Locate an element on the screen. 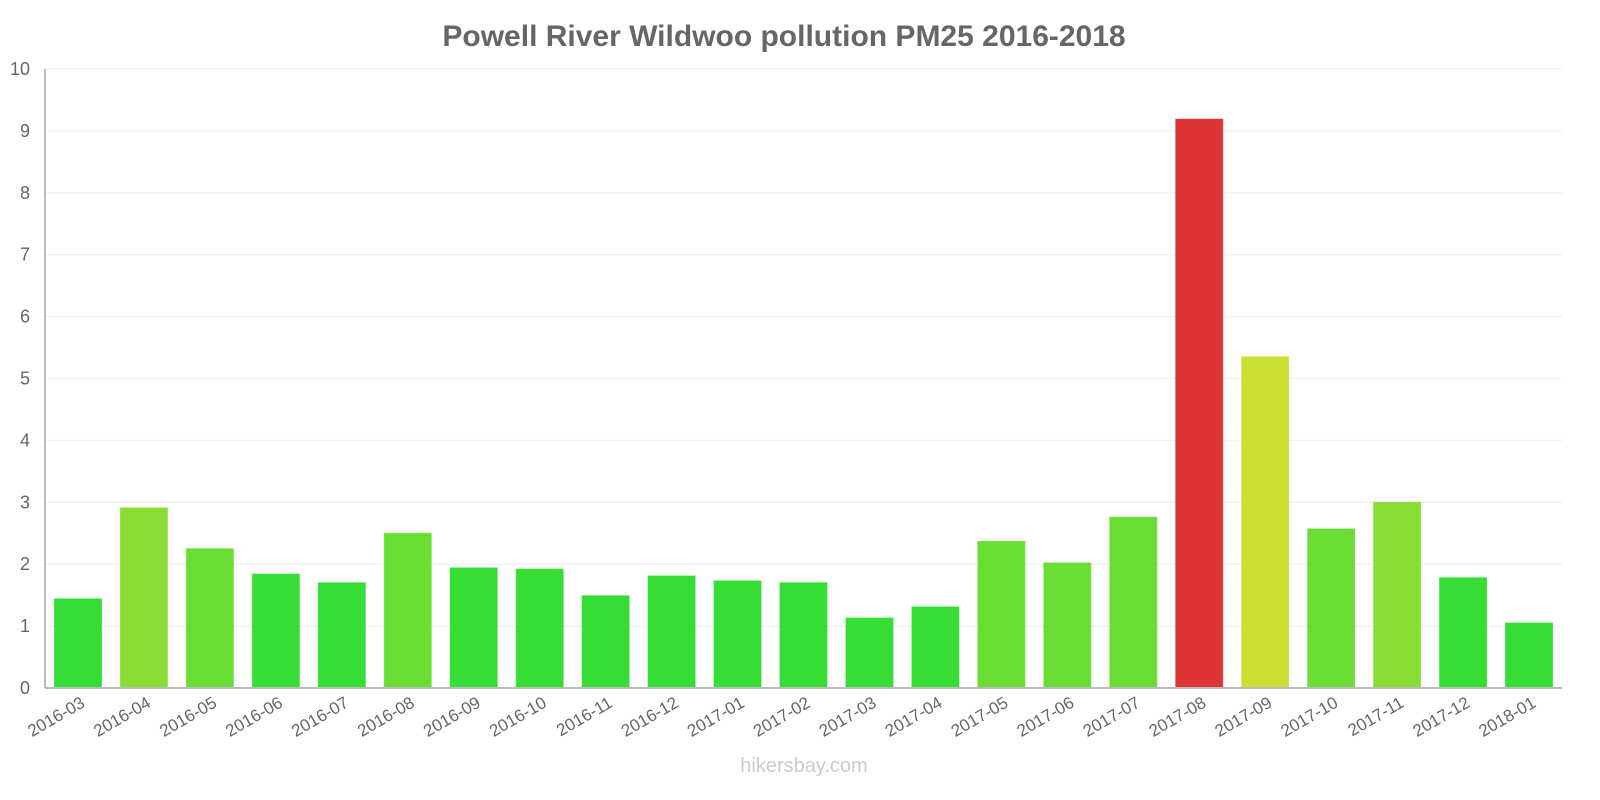 This screenshot has width=1600, height=800. y-tick-label: 7 is located at coordinates (25, 255).